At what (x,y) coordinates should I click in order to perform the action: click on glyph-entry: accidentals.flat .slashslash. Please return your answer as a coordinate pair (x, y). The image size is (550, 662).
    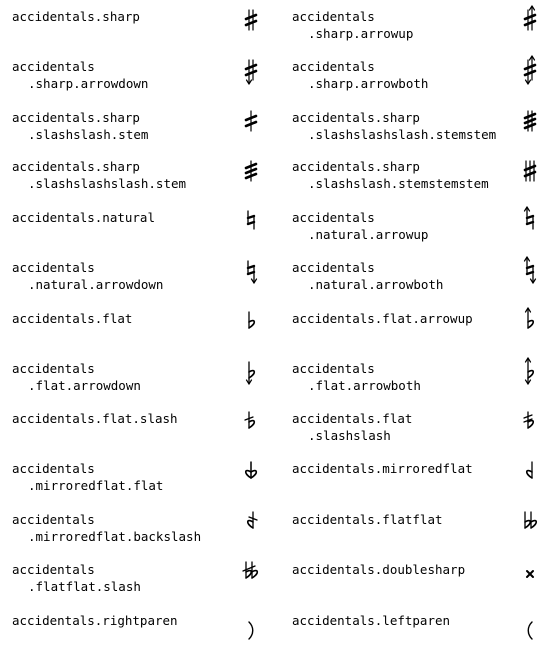
    Looking at the image, I should click on (407, 435).